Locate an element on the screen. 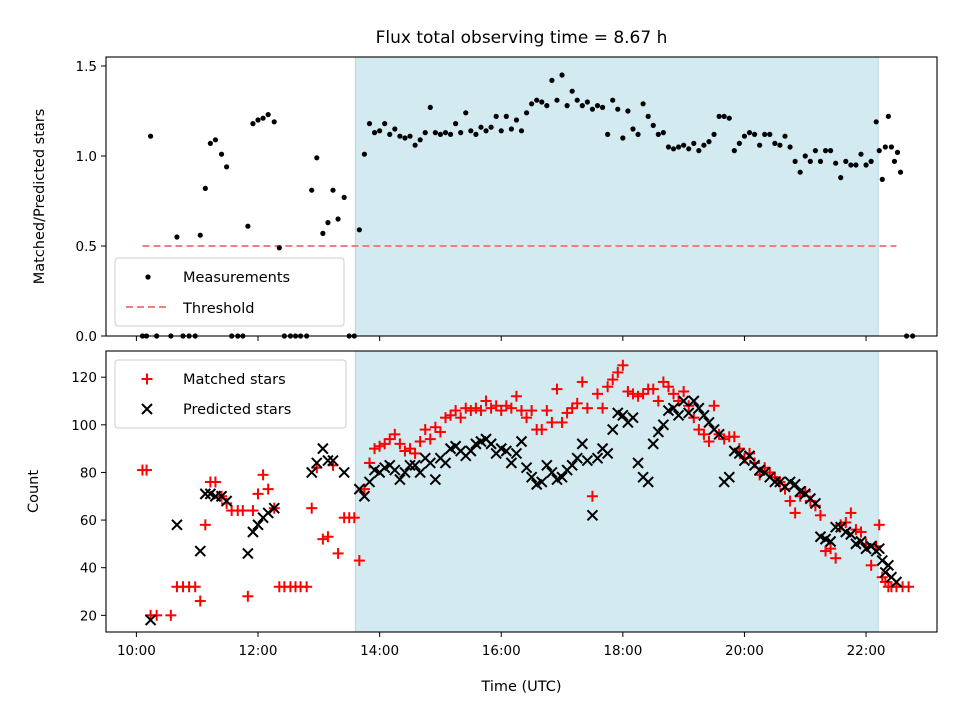 The width and height of the screenshot is (960, 724). x-axis-label: Time (UTC) is located at coordinates (520, 687).